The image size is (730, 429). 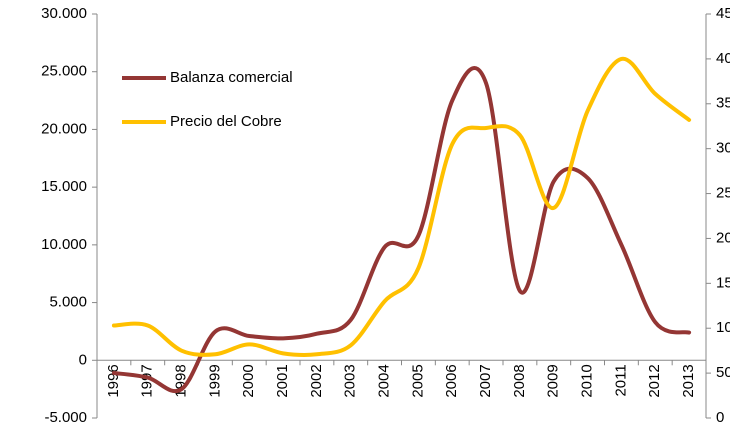 What do you see at coordinates (83, 359) in the screenshot?
I see `y-tick-label: 0` at bounding box center [83, 359].